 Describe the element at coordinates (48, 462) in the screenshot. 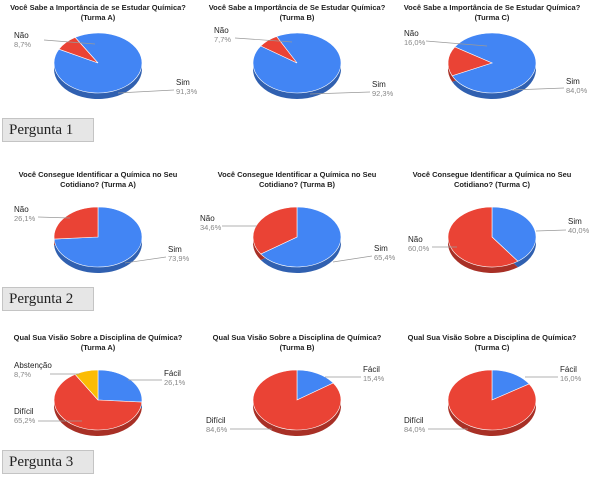

I see `section-label-pergunta-3: Pergunta 3` at that location.